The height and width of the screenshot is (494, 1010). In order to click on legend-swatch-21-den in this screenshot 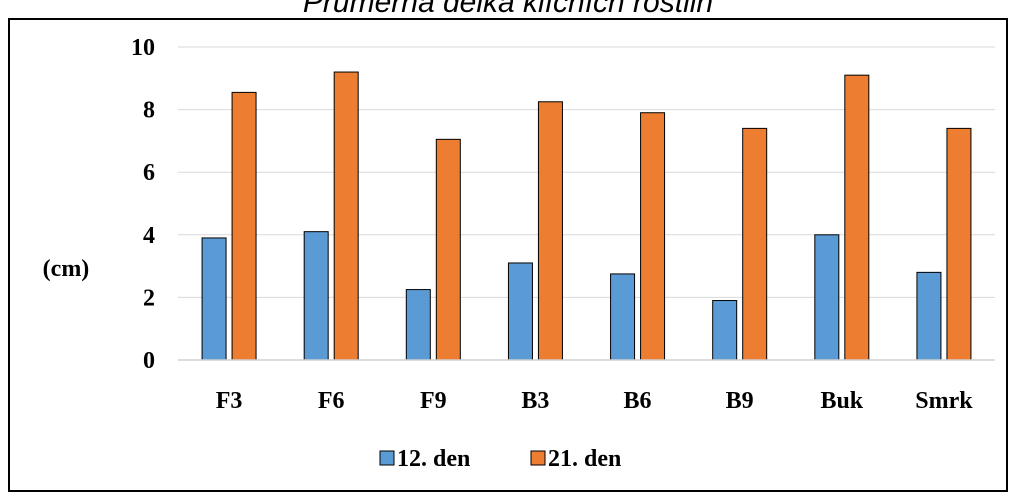, I will do `click(538, 458)`.